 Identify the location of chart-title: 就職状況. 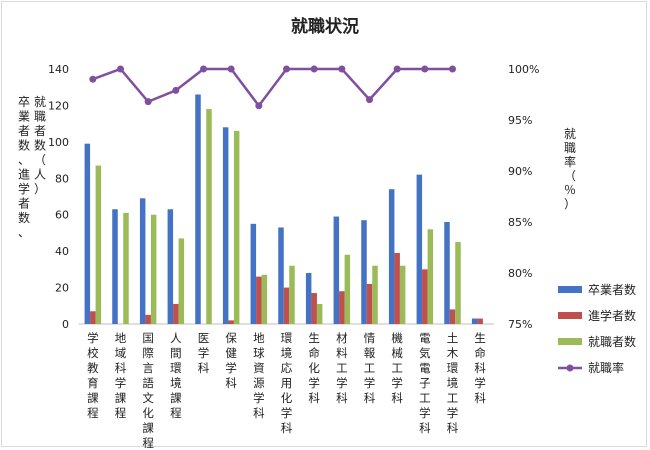
(325, 26).